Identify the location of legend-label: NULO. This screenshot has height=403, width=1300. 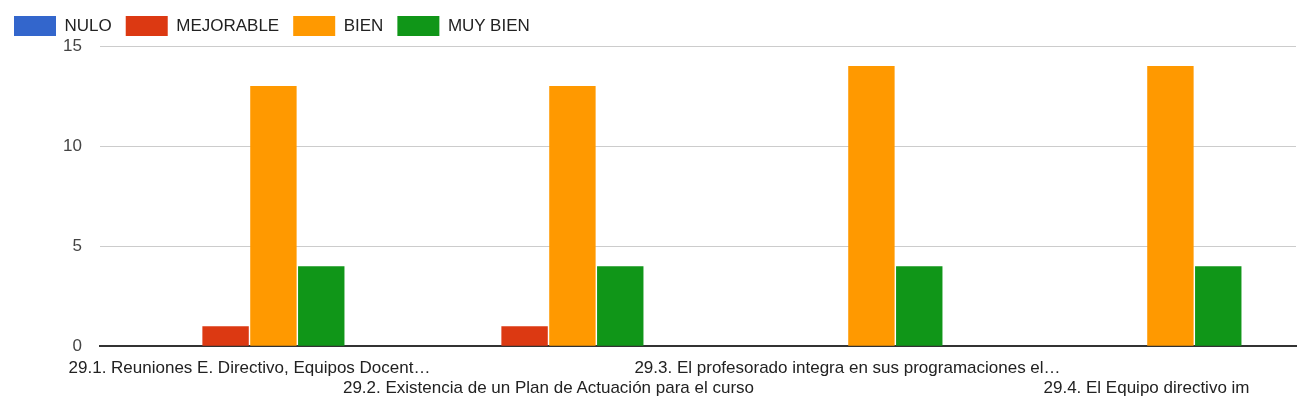
(88, 25).